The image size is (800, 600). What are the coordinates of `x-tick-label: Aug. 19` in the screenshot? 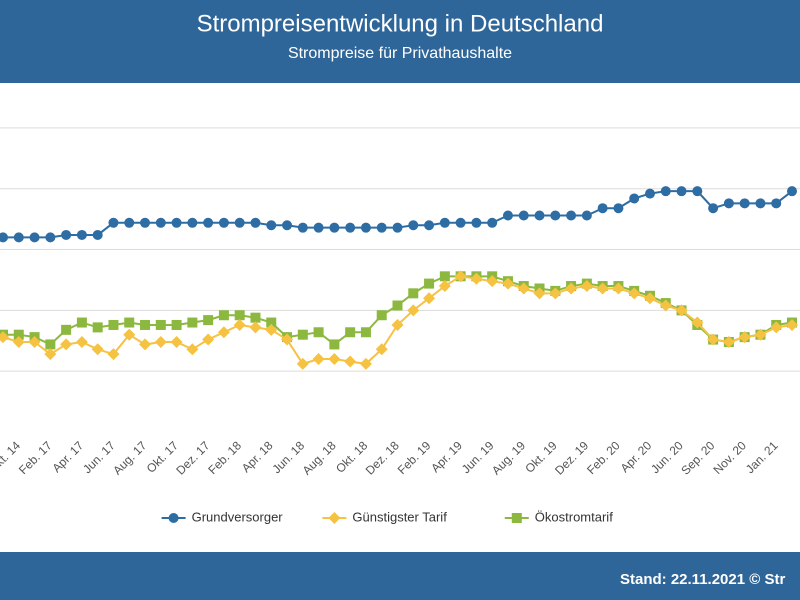 It's located at (508, 457).